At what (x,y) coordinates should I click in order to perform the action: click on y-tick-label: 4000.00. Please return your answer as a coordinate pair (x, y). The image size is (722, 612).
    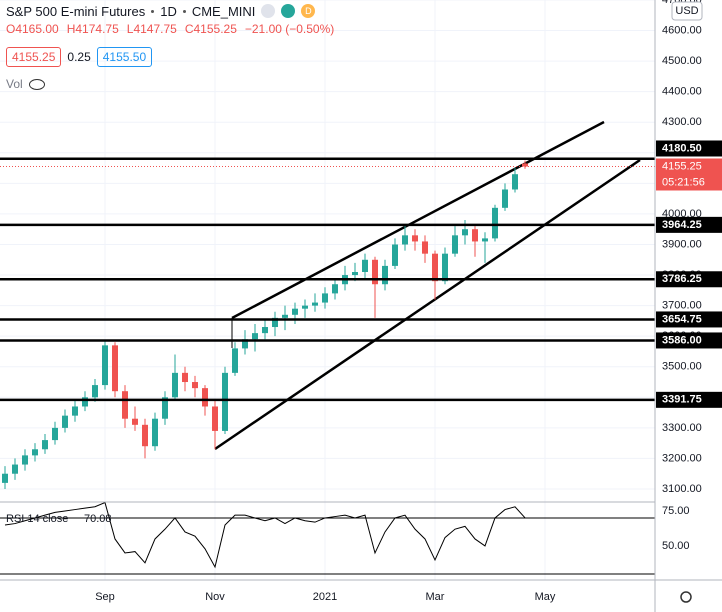
    Looking at the image, I should click on (682, 214).